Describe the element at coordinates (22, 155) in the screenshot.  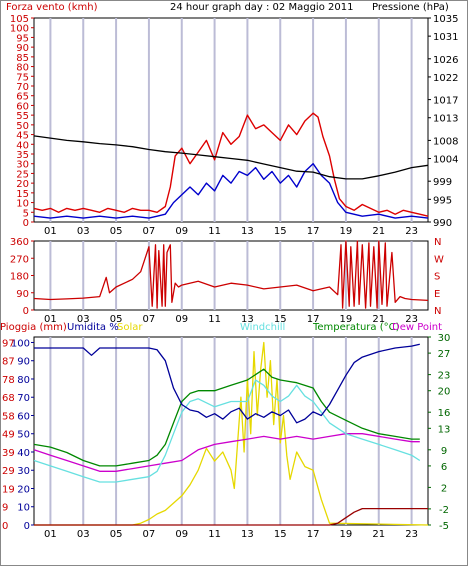
I see `wind-axis-label: 35` at that location.